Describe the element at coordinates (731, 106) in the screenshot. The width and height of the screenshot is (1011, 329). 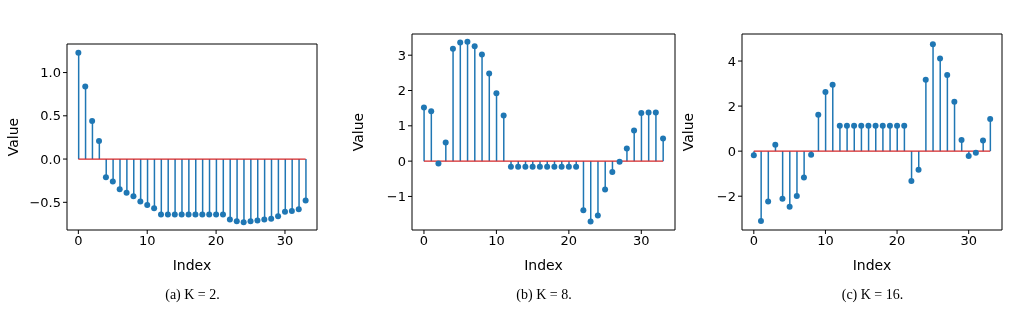
I see `y-tick-label: 2` at that location.